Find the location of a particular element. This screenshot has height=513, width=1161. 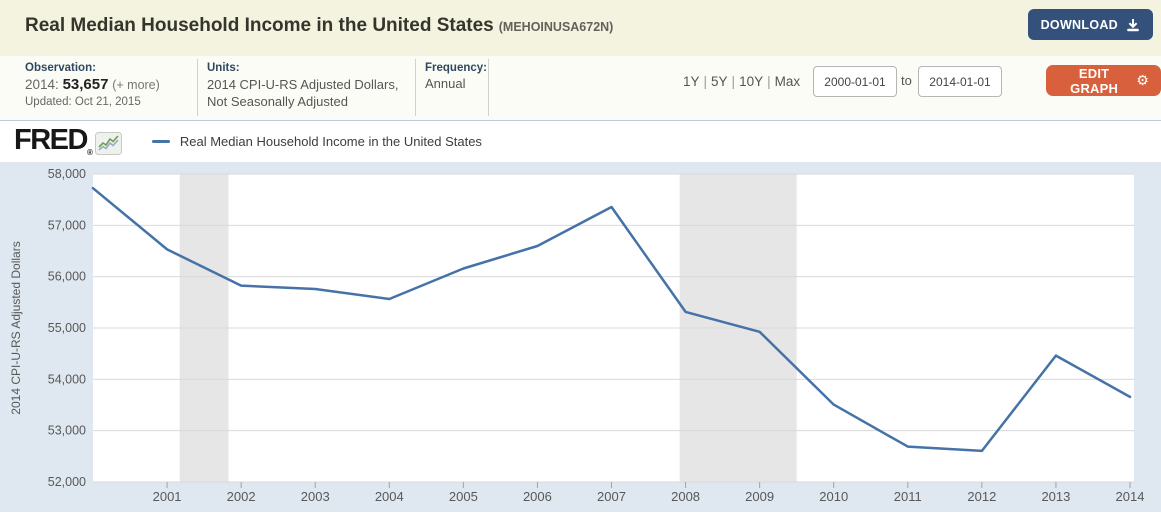

x-axis-label: 2003 is located at coordinates (315, 496).